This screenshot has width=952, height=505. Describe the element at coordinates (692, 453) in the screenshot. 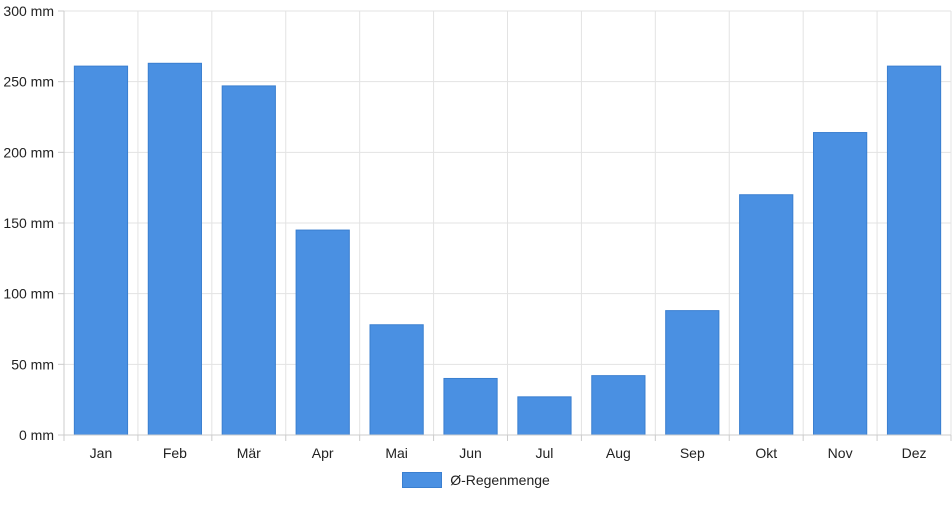

I see `x-tick-label: Sep` at that location.